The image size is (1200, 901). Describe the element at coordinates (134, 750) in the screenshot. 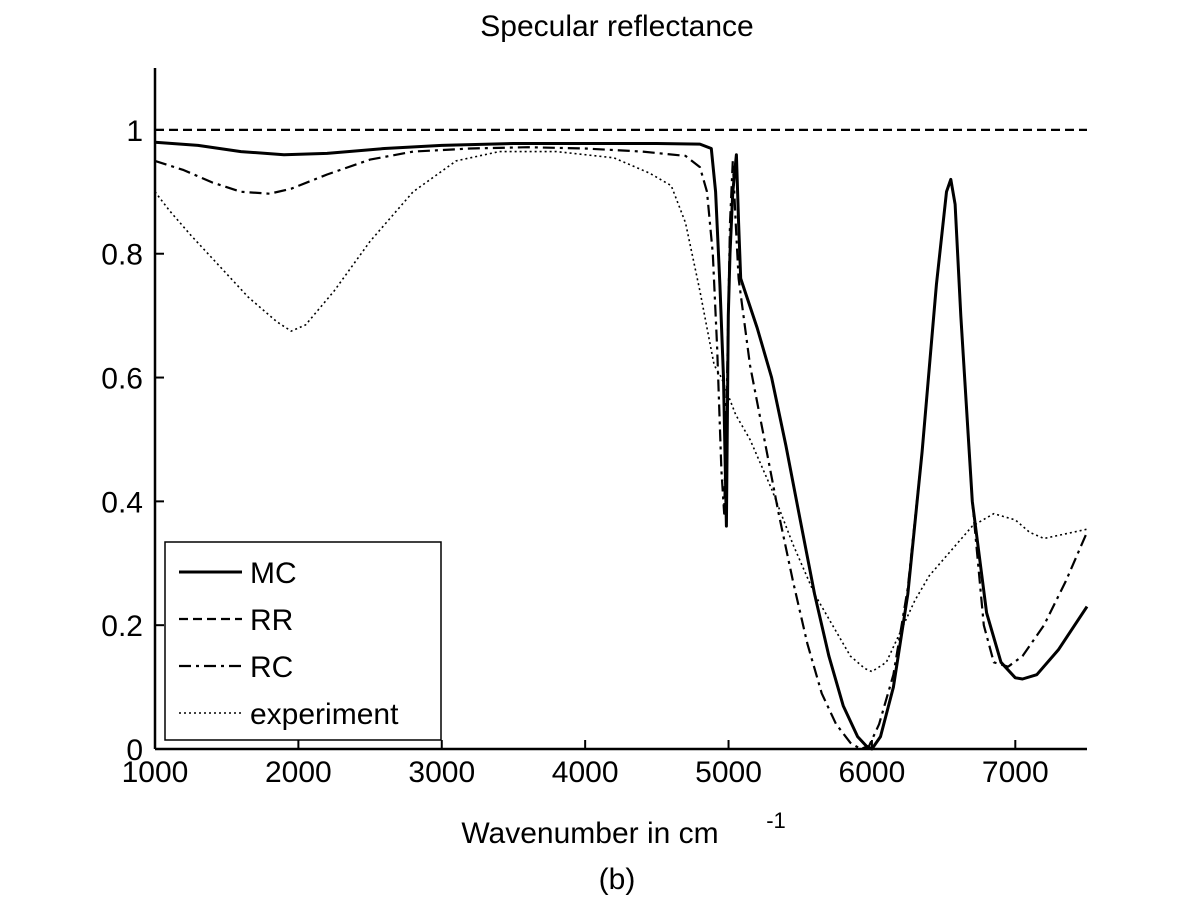

I see `y-tick-label: 0` at that location.